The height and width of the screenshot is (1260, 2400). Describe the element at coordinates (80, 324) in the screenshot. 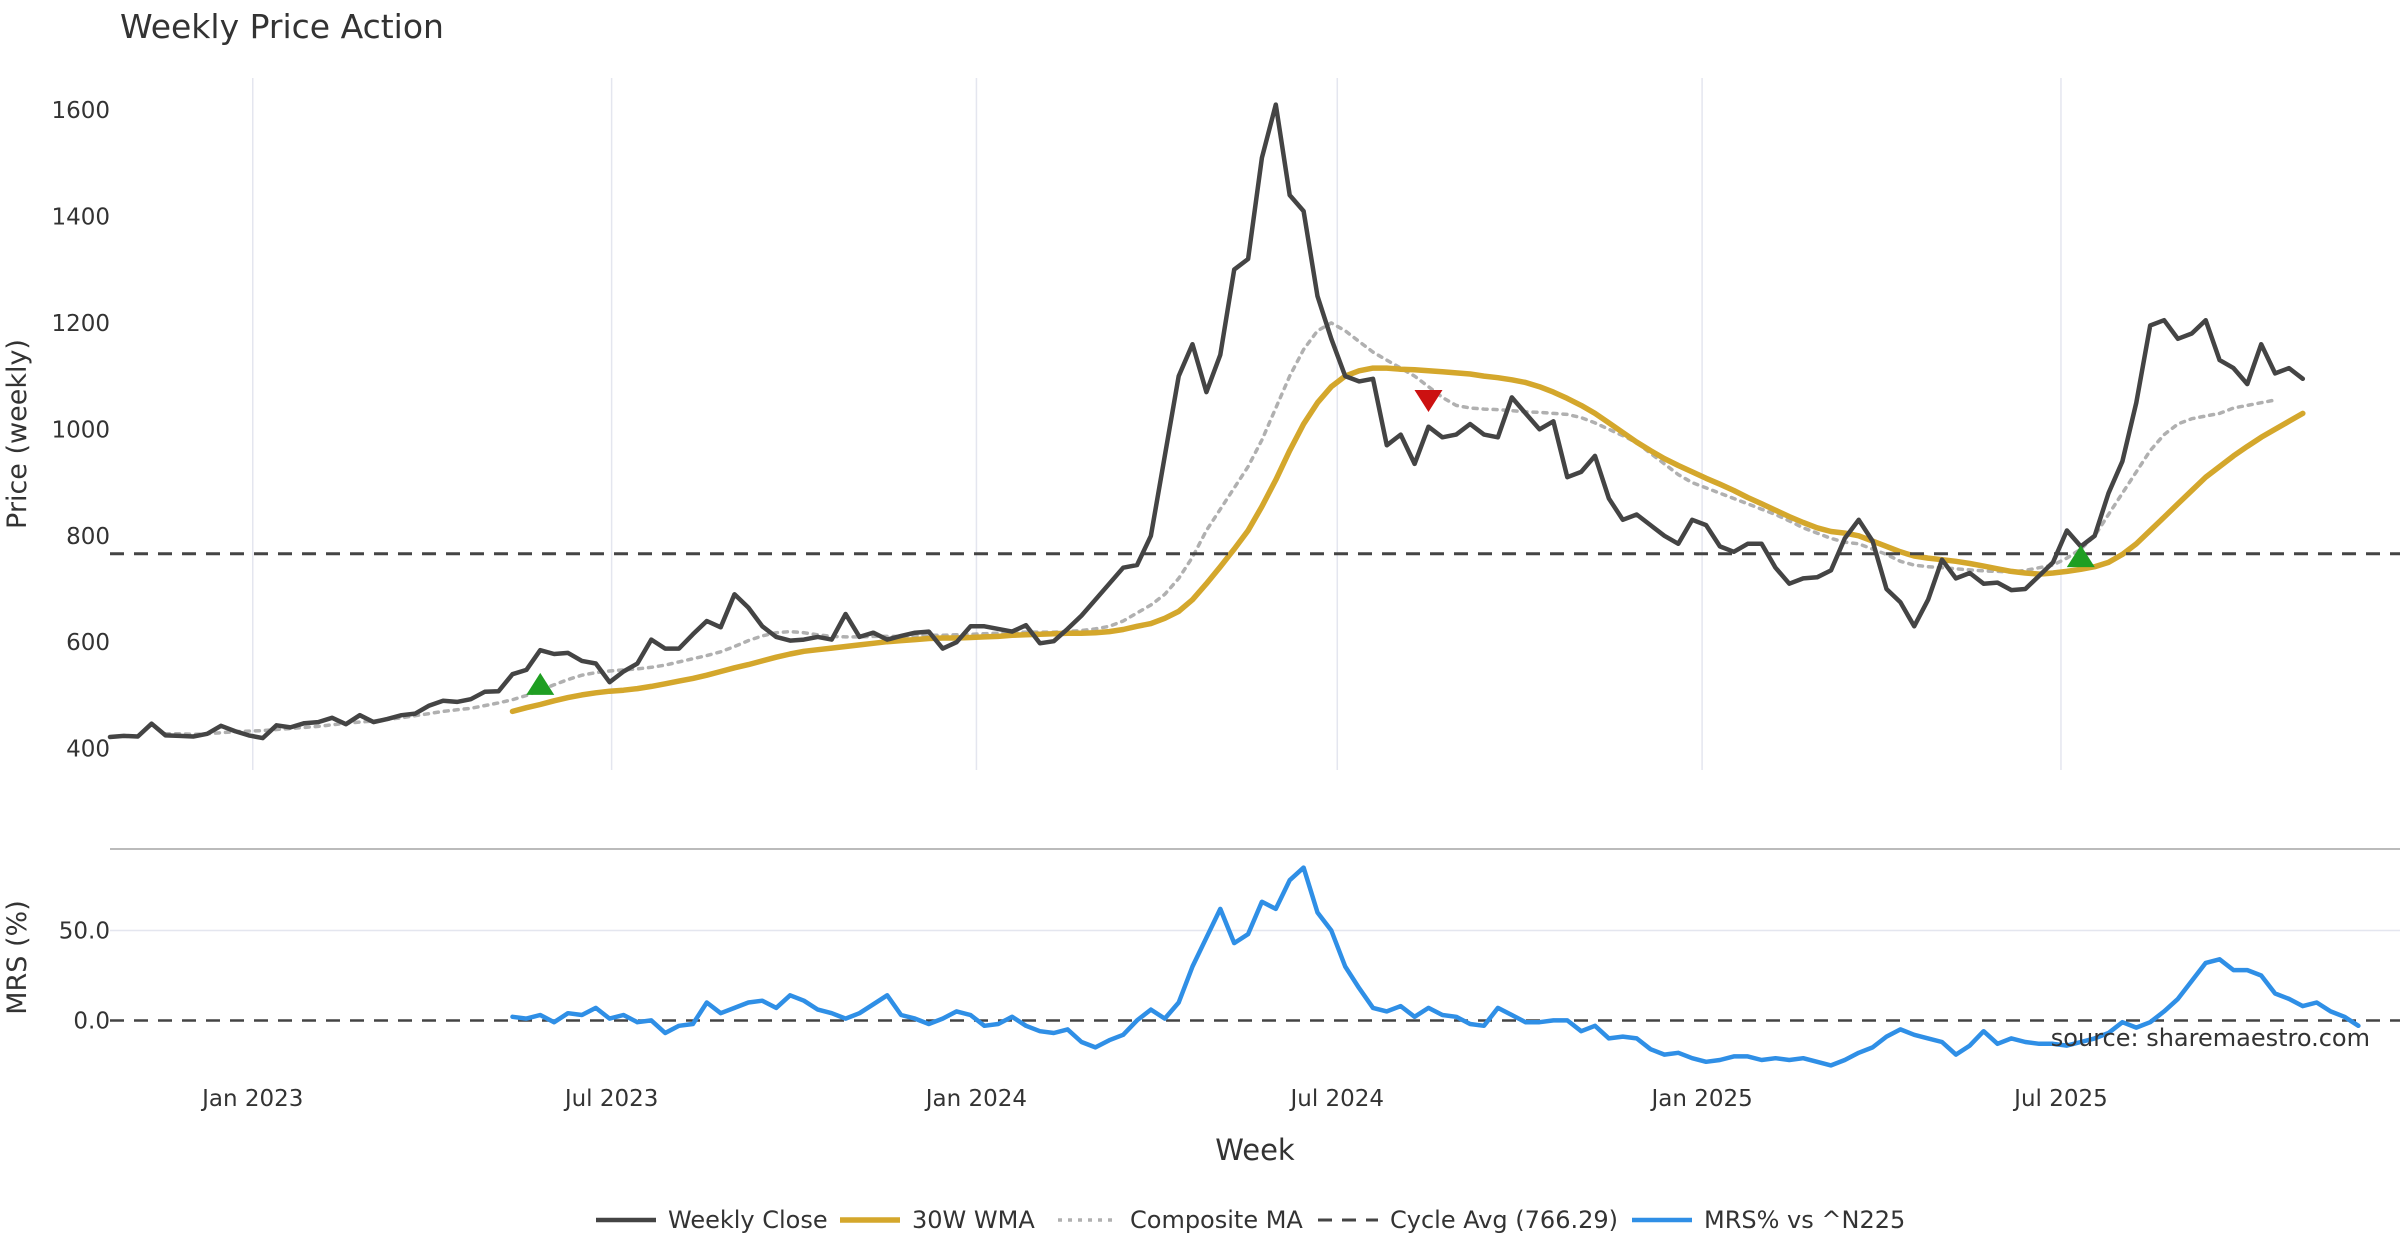

I see `price-y-tick-label: 1200` at that location.